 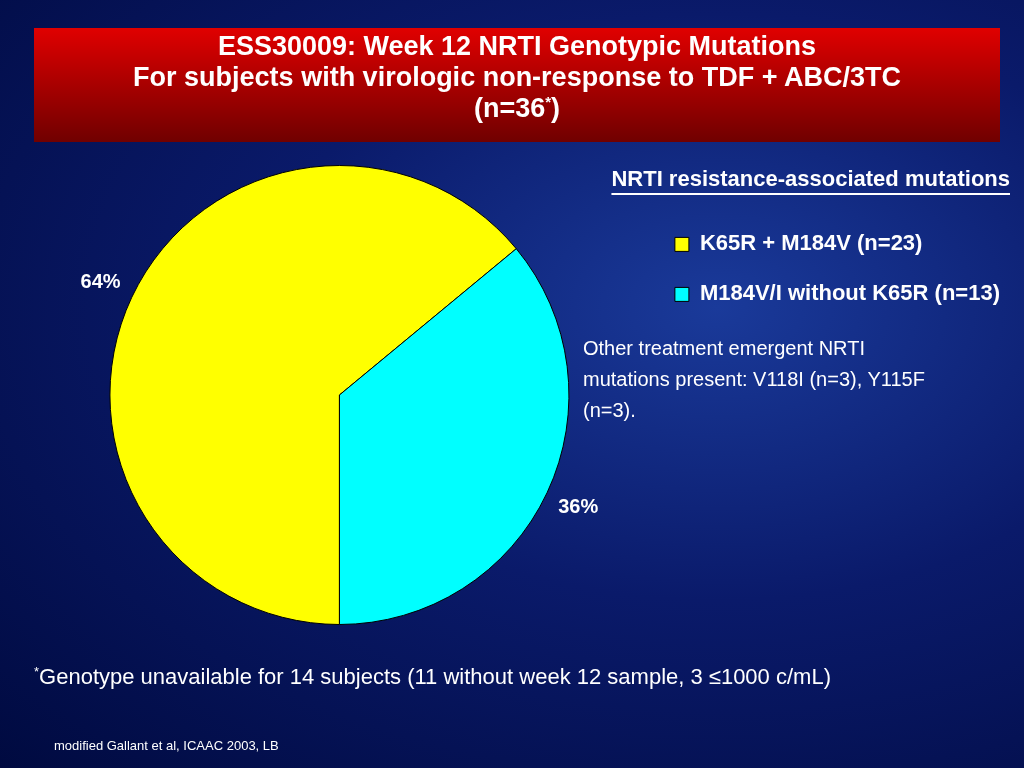 What do you see at coordinates (100, 281) in the screenshot?
I see `data-label: 64%` at bounding box center [100, 281].